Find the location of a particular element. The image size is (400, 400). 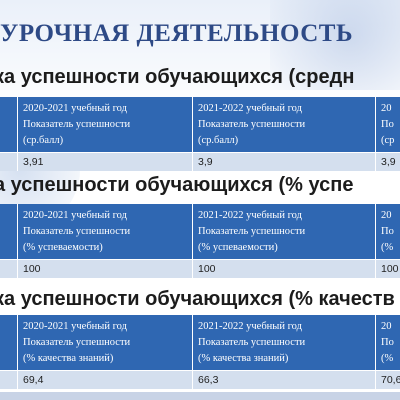

page-title: УРОЧНАЯ ДЕЯТЕЛЬНОСТЬ is located at coordinates (177, 33).